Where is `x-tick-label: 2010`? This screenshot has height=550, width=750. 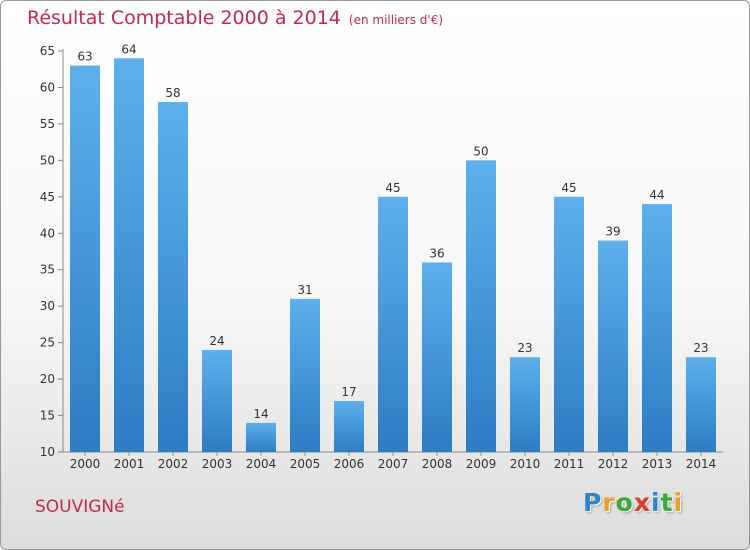 x-tick-label: 2010 is located at coordinates (525, 464).